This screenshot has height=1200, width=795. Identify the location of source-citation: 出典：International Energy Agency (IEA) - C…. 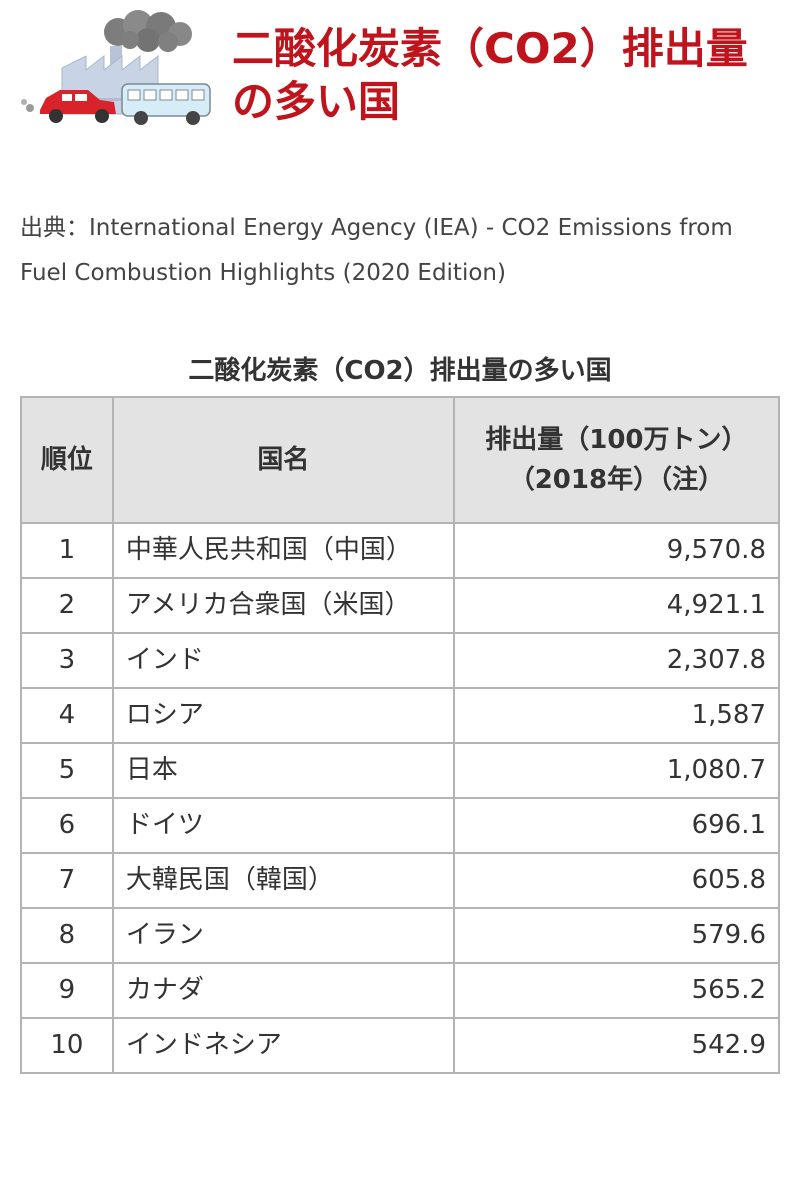
(376, 250).